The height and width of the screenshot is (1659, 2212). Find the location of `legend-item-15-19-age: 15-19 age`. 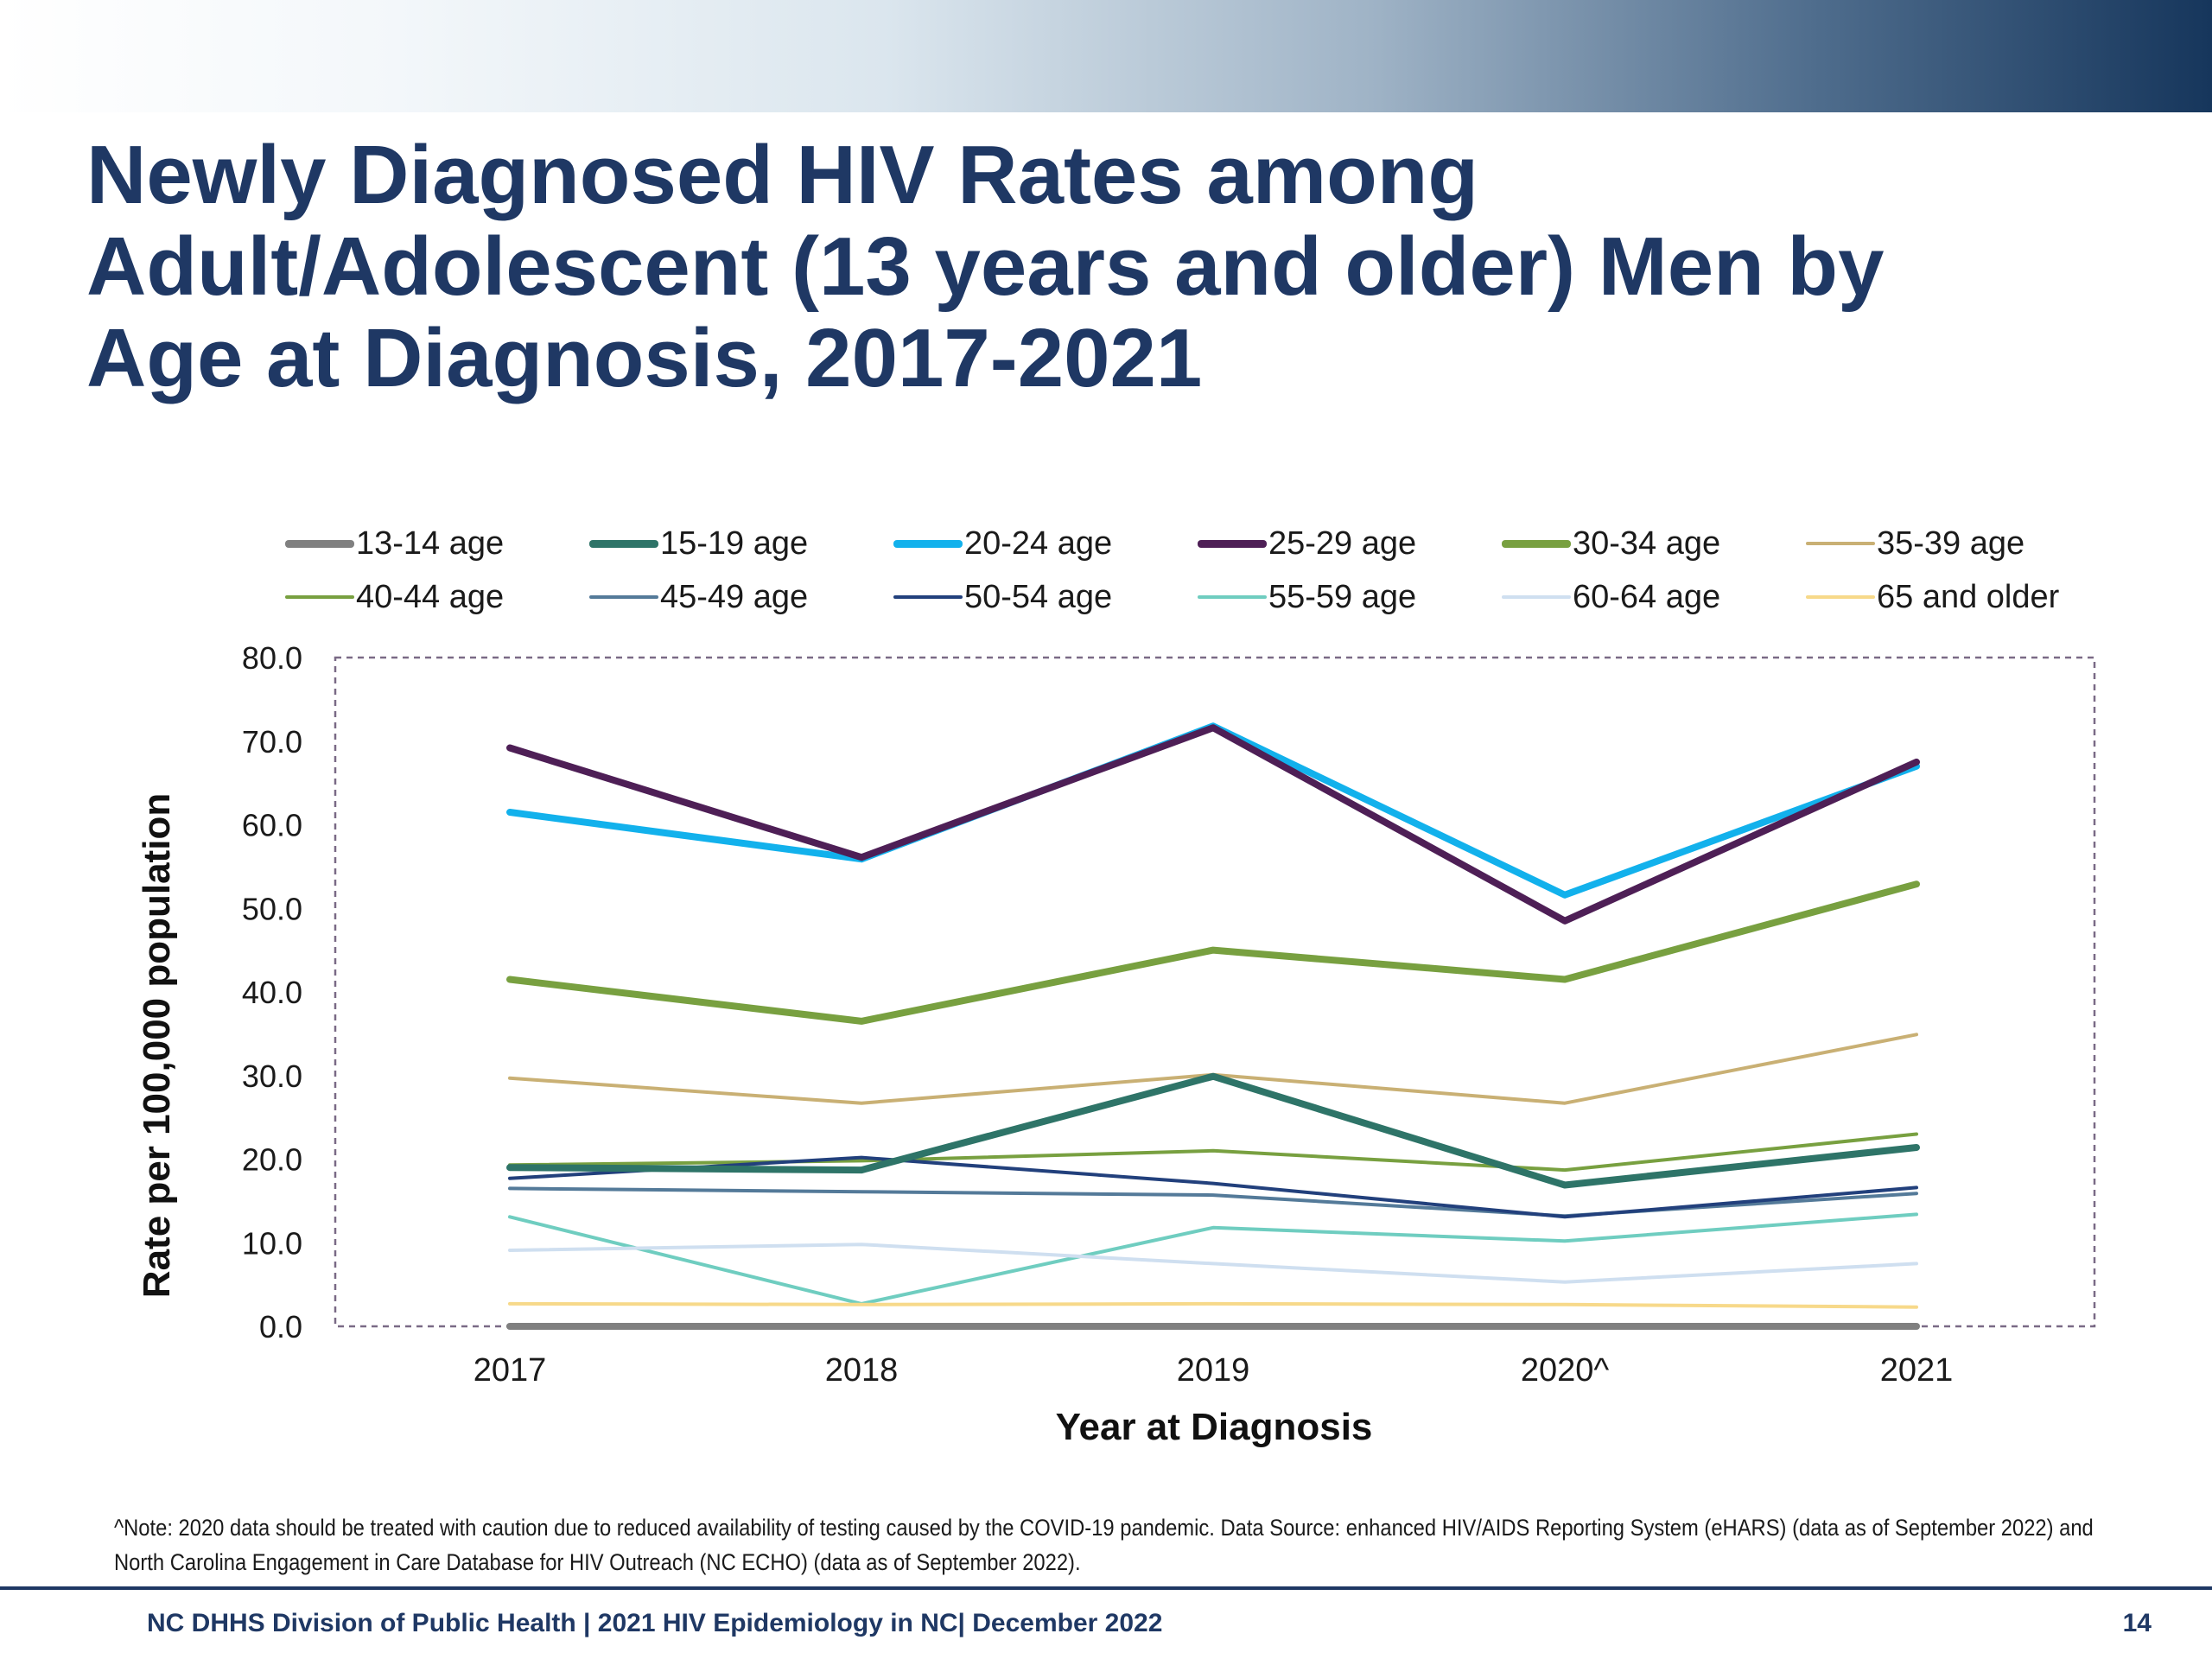

legend-item-15-19-age: 15-19 age is located at coordinates (741, 543).